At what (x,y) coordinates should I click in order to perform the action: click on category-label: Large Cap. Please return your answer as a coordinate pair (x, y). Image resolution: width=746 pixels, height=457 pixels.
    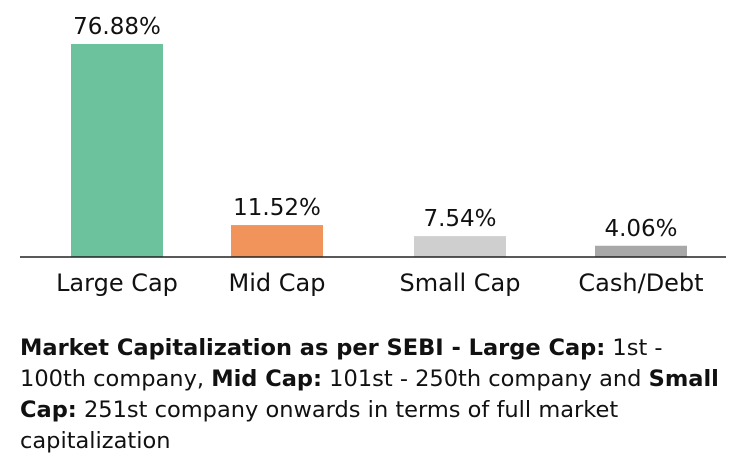
    Looking at the image, I should click on (117, 283).